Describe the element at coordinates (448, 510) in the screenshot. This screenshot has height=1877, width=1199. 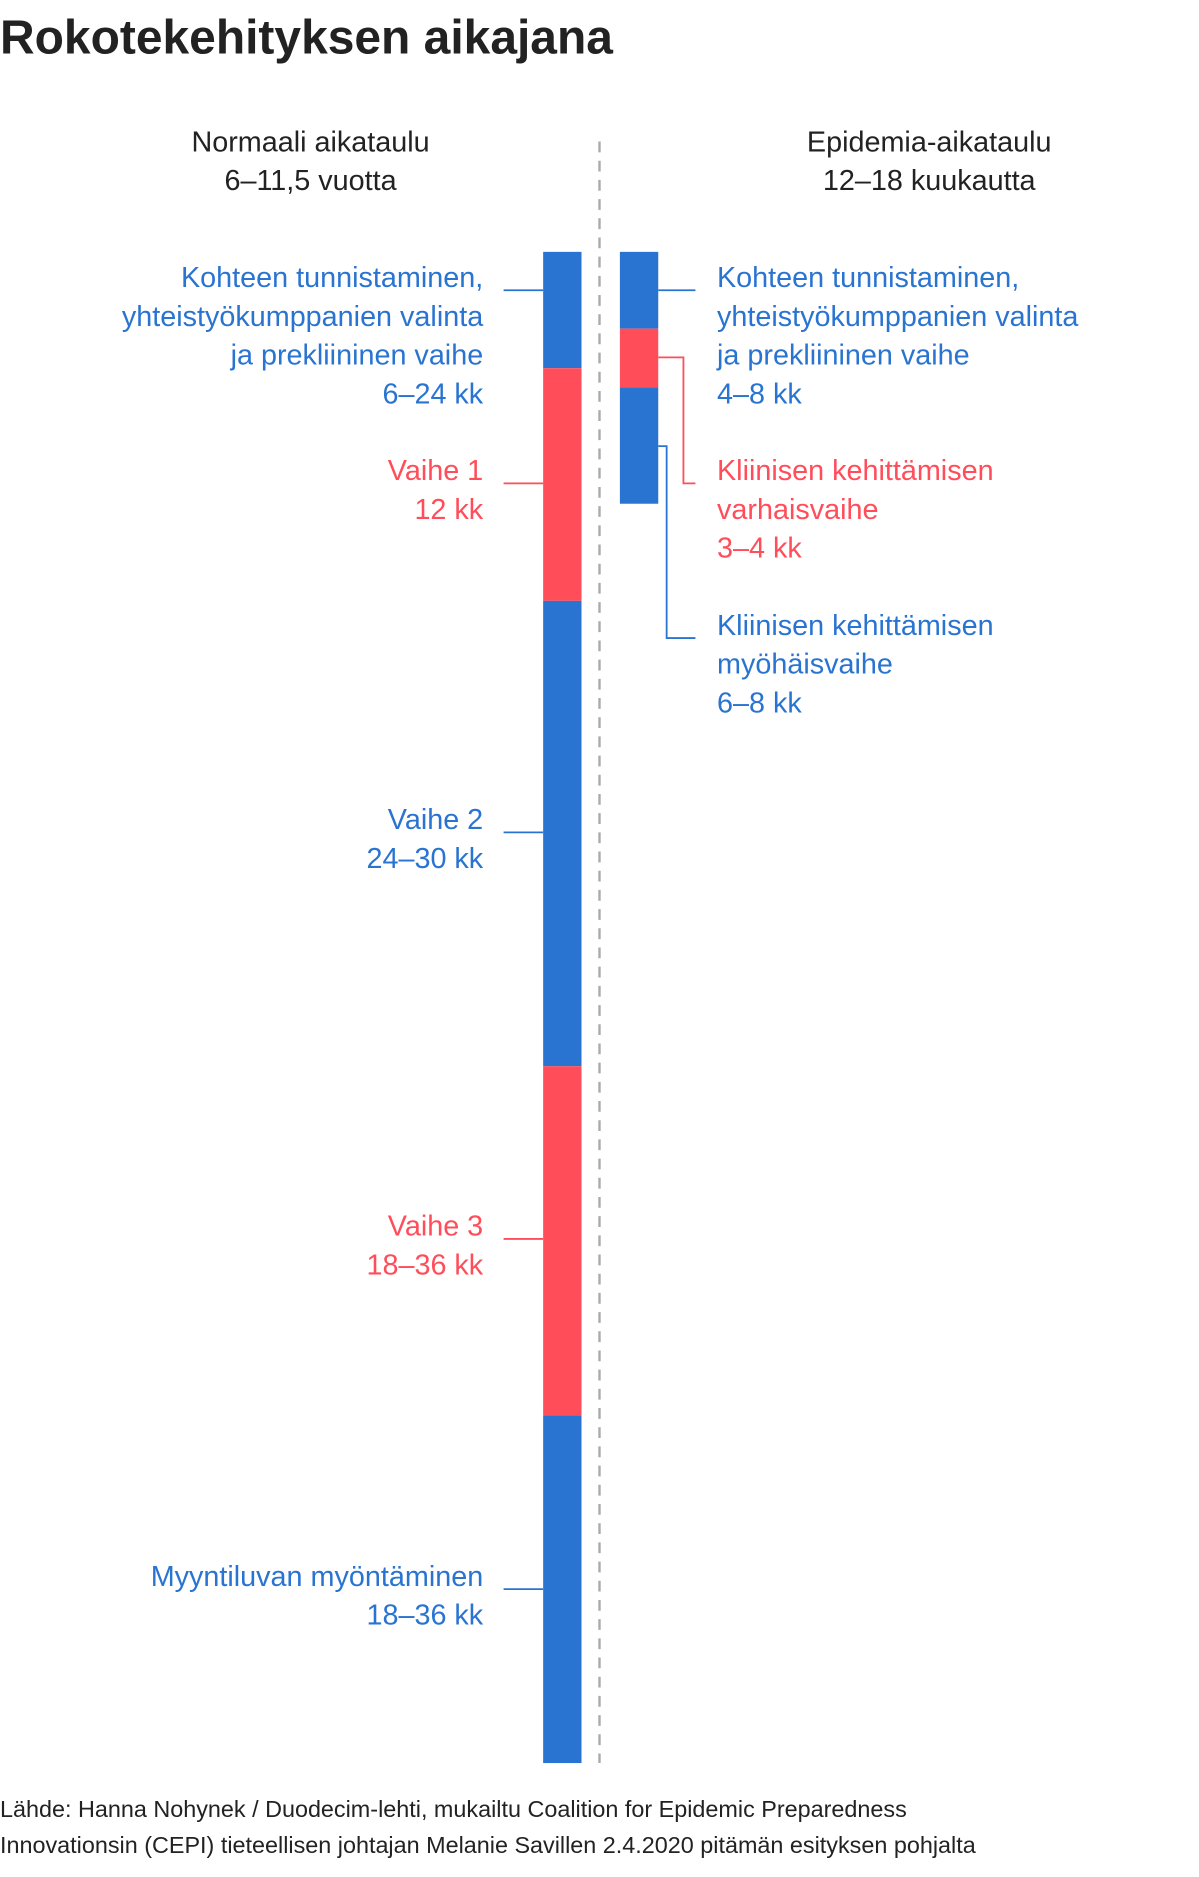
I see `phase-label: 12 kk` at that location.